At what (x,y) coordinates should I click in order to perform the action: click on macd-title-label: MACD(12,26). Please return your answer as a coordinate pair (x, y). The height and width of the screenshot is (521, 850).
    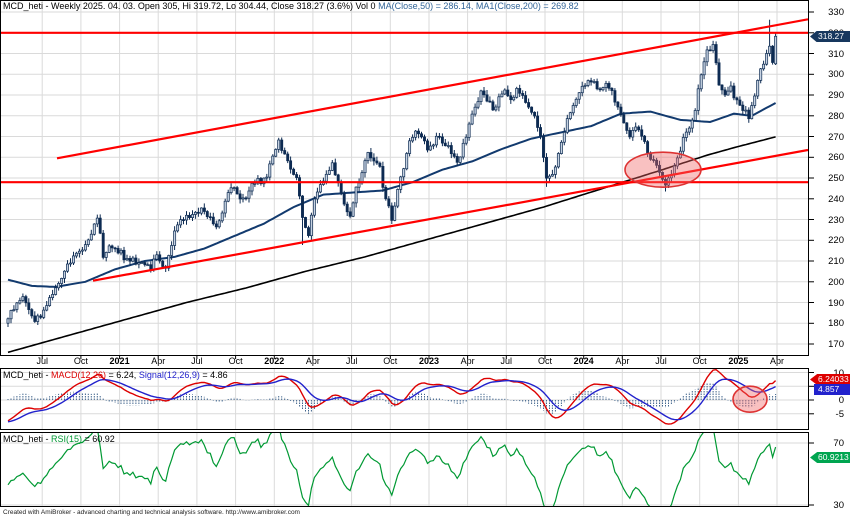
    Looking at the image, I should click on (79, 375).